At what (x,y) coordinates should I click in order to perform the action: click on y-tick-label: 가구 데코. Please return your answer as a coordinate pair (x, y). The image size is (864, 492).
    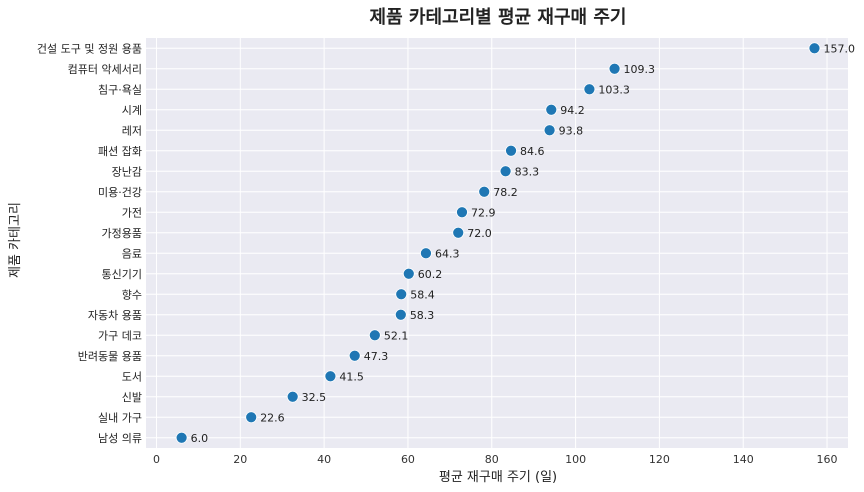
    Looking at the image, I should click on (120, 335).